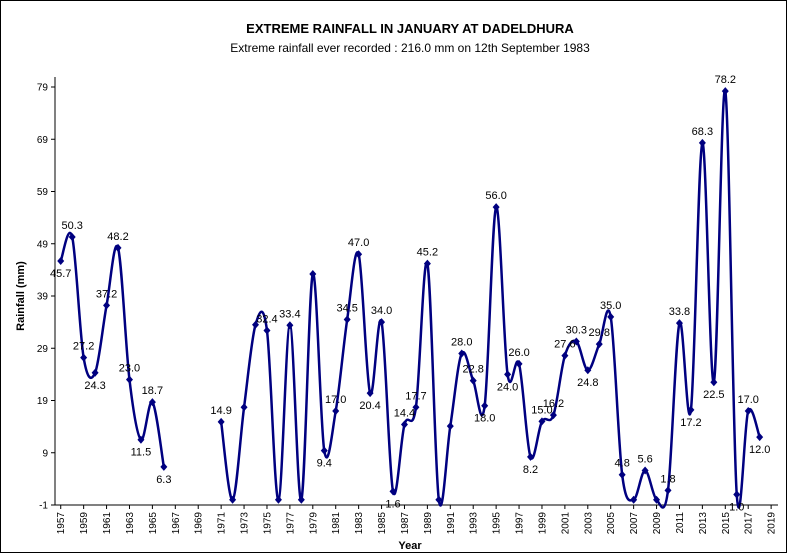  Describe the element at coordinates (520, 523) in the screenshot. I see `x-tick-label: 1997` at that location.